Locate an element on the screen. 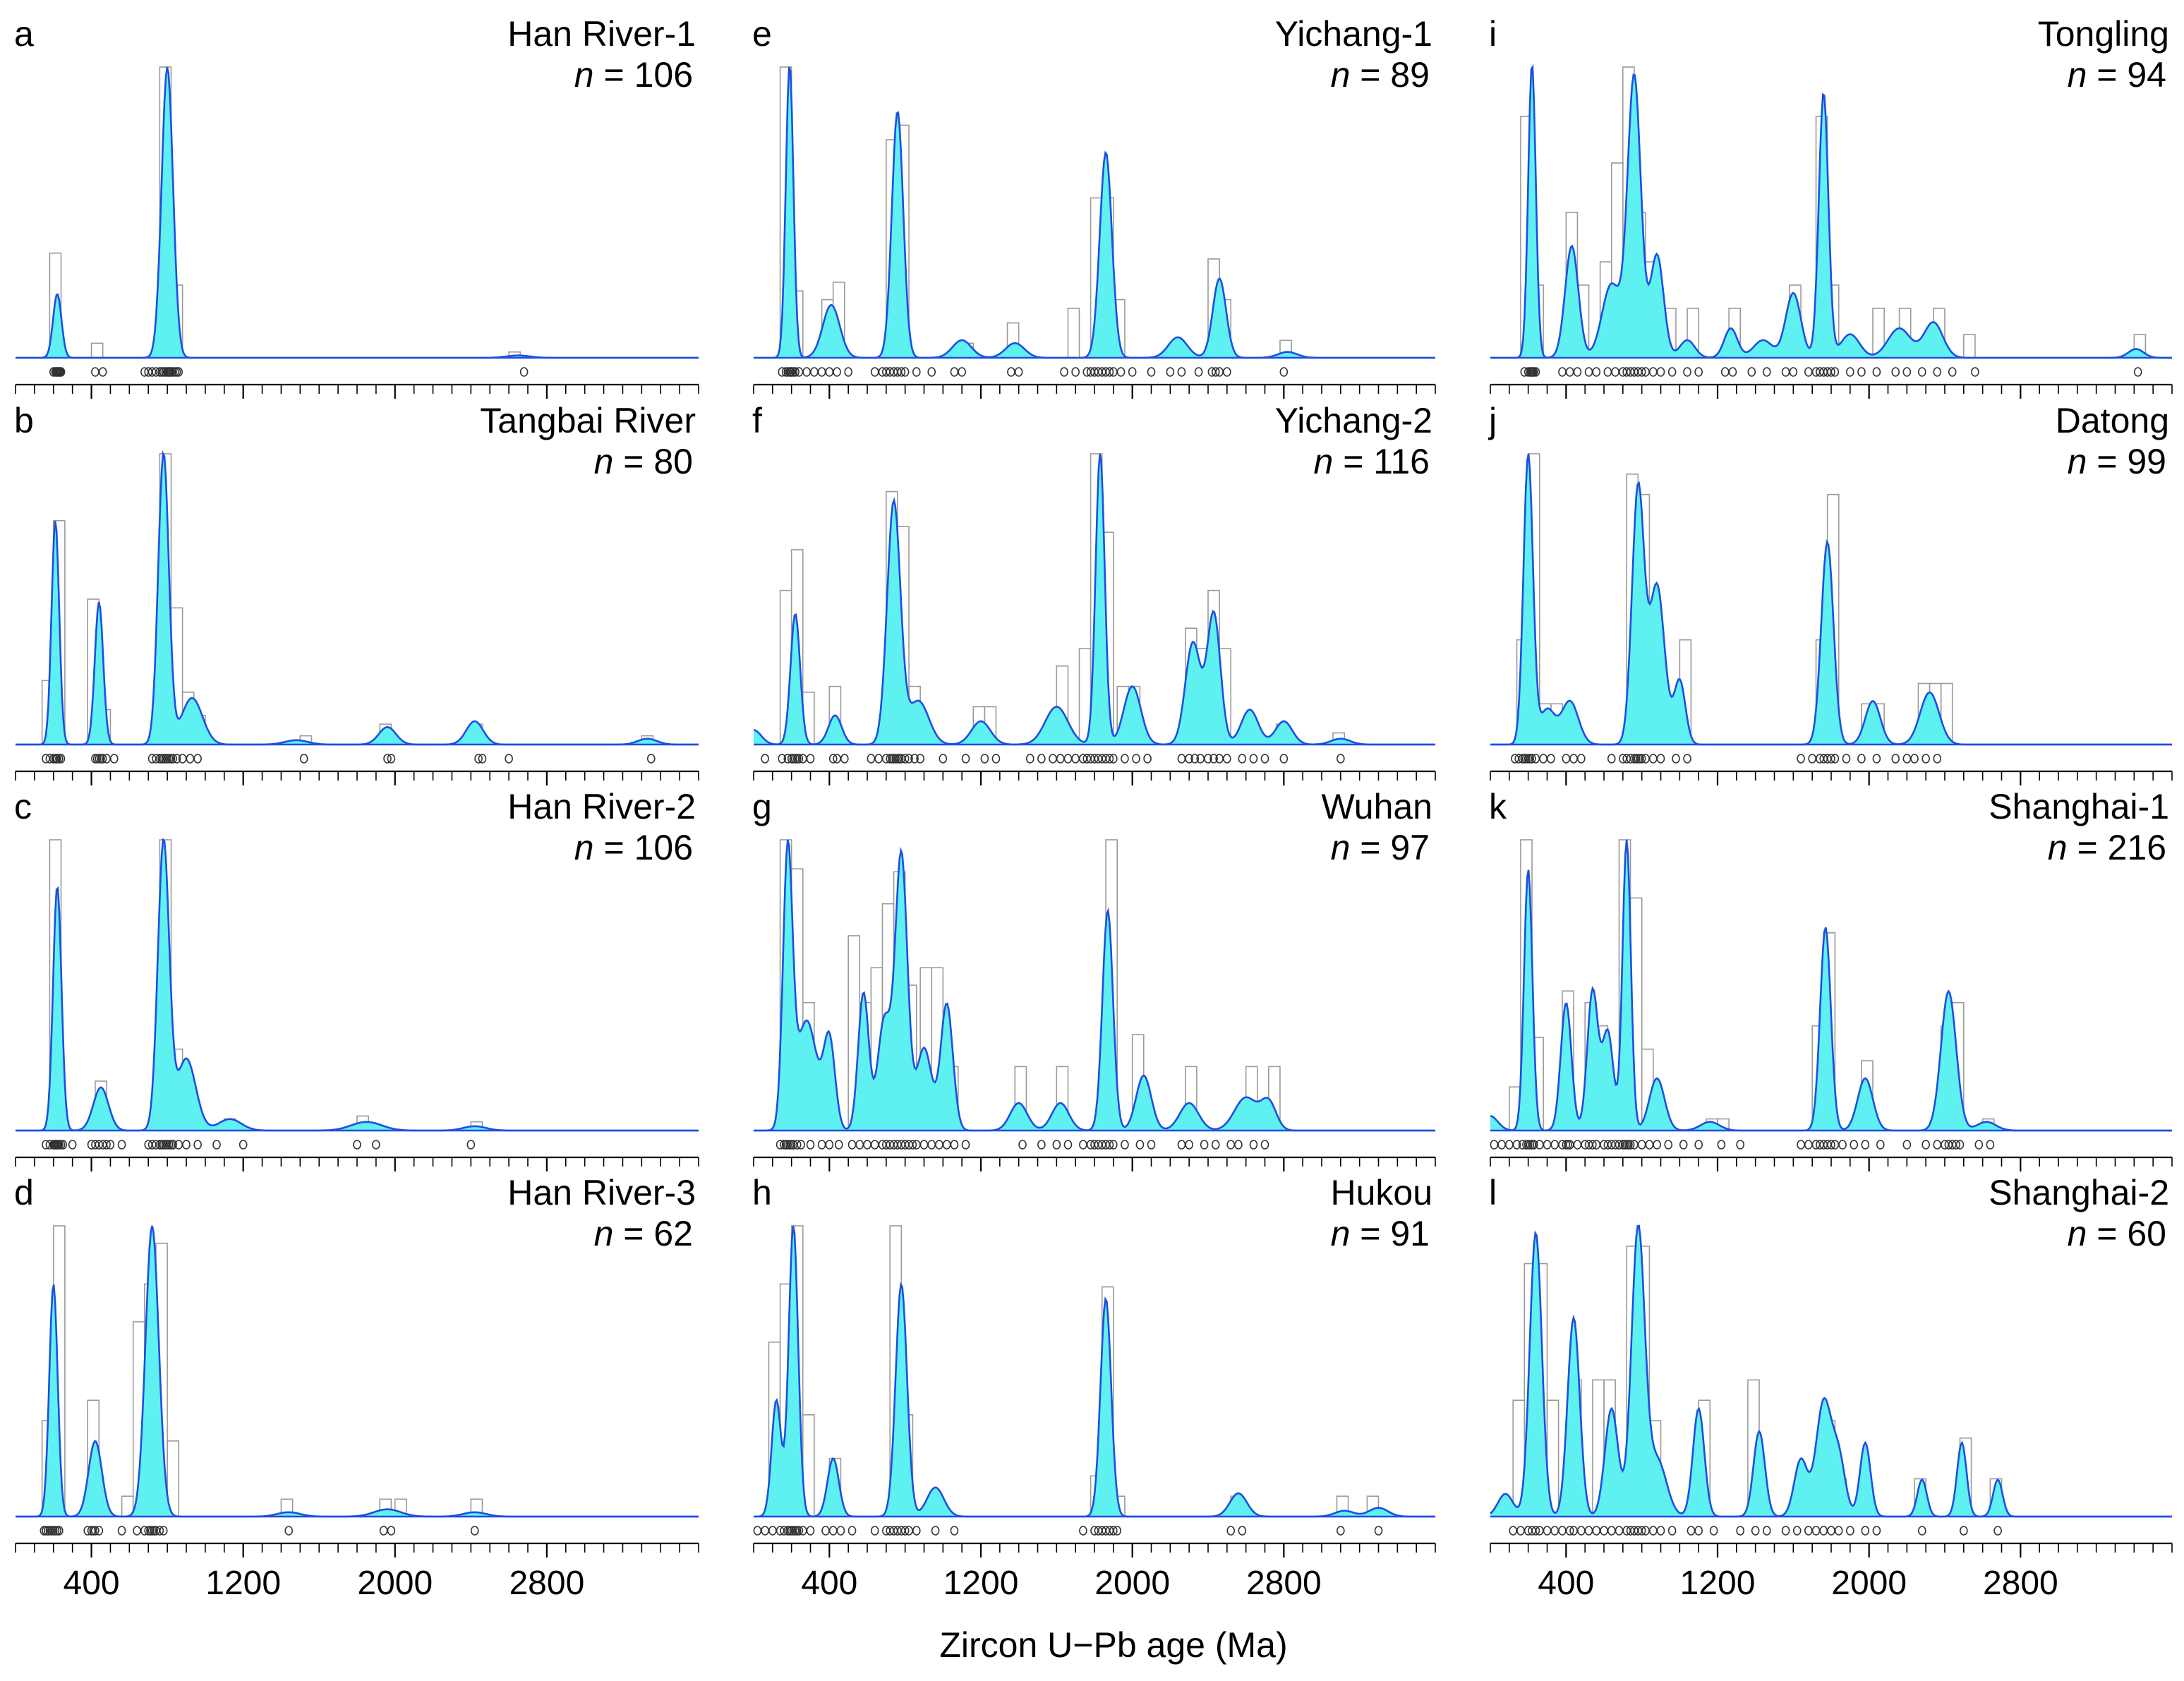 The height and width of the screenshot is (1681, 2184). histogram is located at coordinates (266, 985).